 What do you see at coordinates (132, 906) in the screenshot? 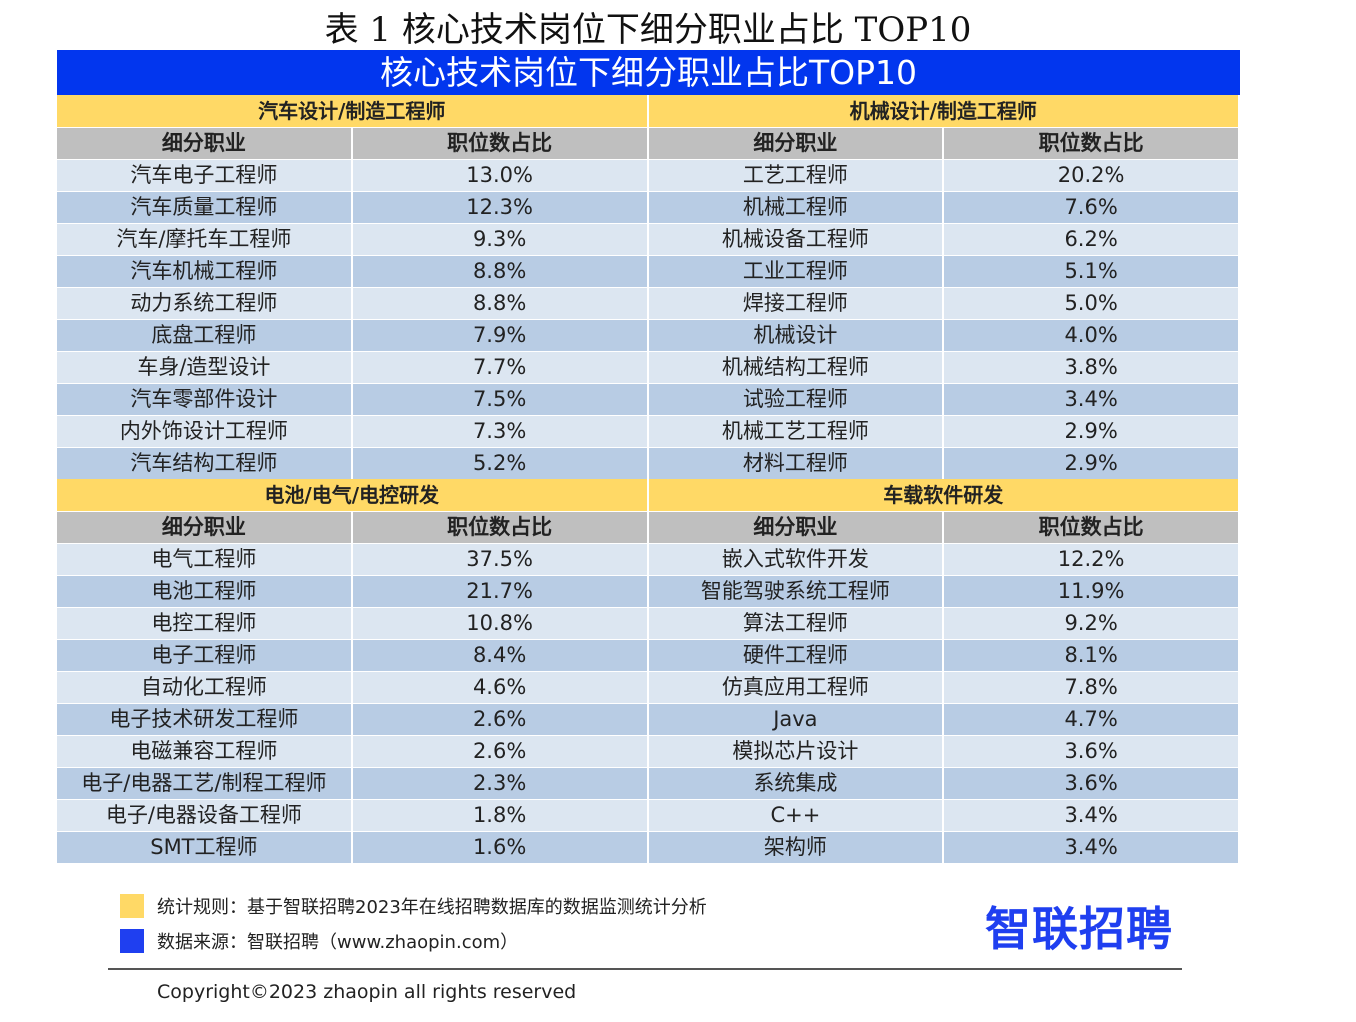
I see `legend-swatch-yellow` at bounding box center [132, 906].